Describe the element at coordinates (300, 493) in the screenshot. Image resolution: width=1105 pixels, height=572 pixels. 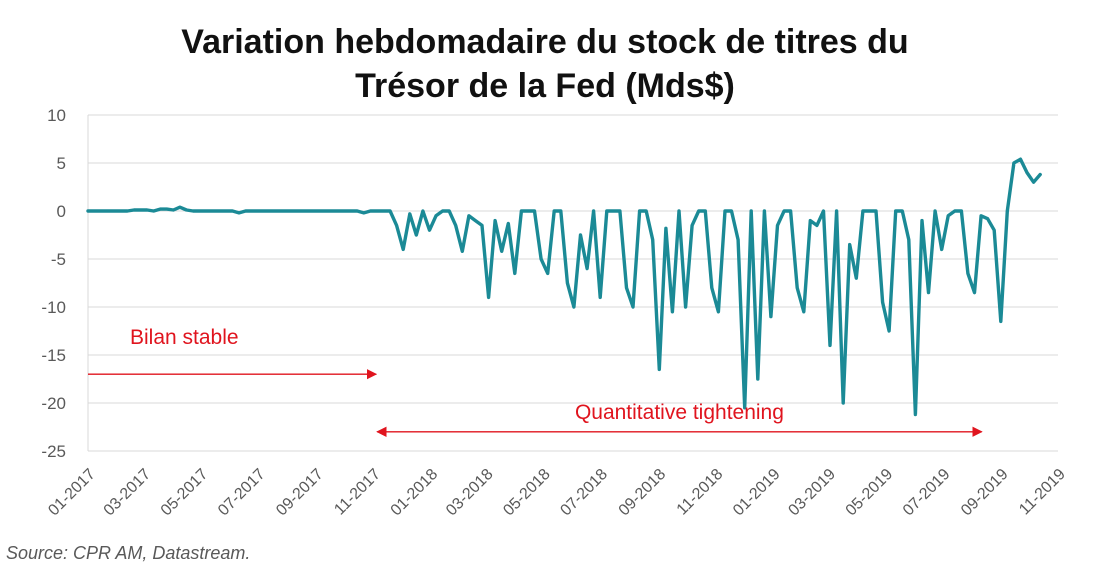
I see `x-tick-label: 09-2017` at that location.